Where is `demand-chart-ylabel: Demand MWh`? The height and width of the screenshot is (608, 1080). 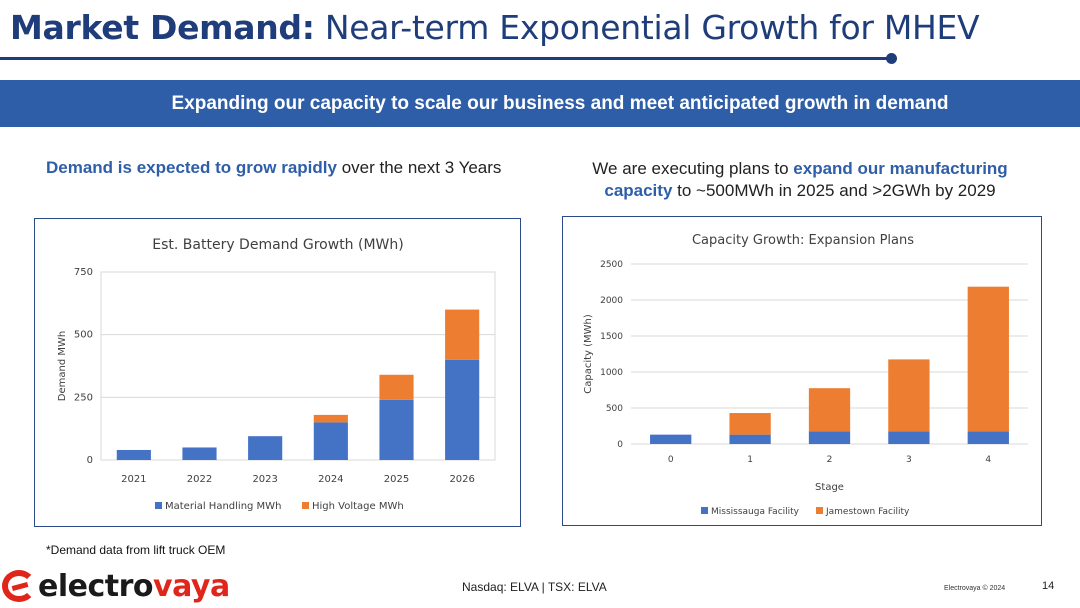 demand-chart-ylabel: Demand MWh is located at coordinates (62, 366).